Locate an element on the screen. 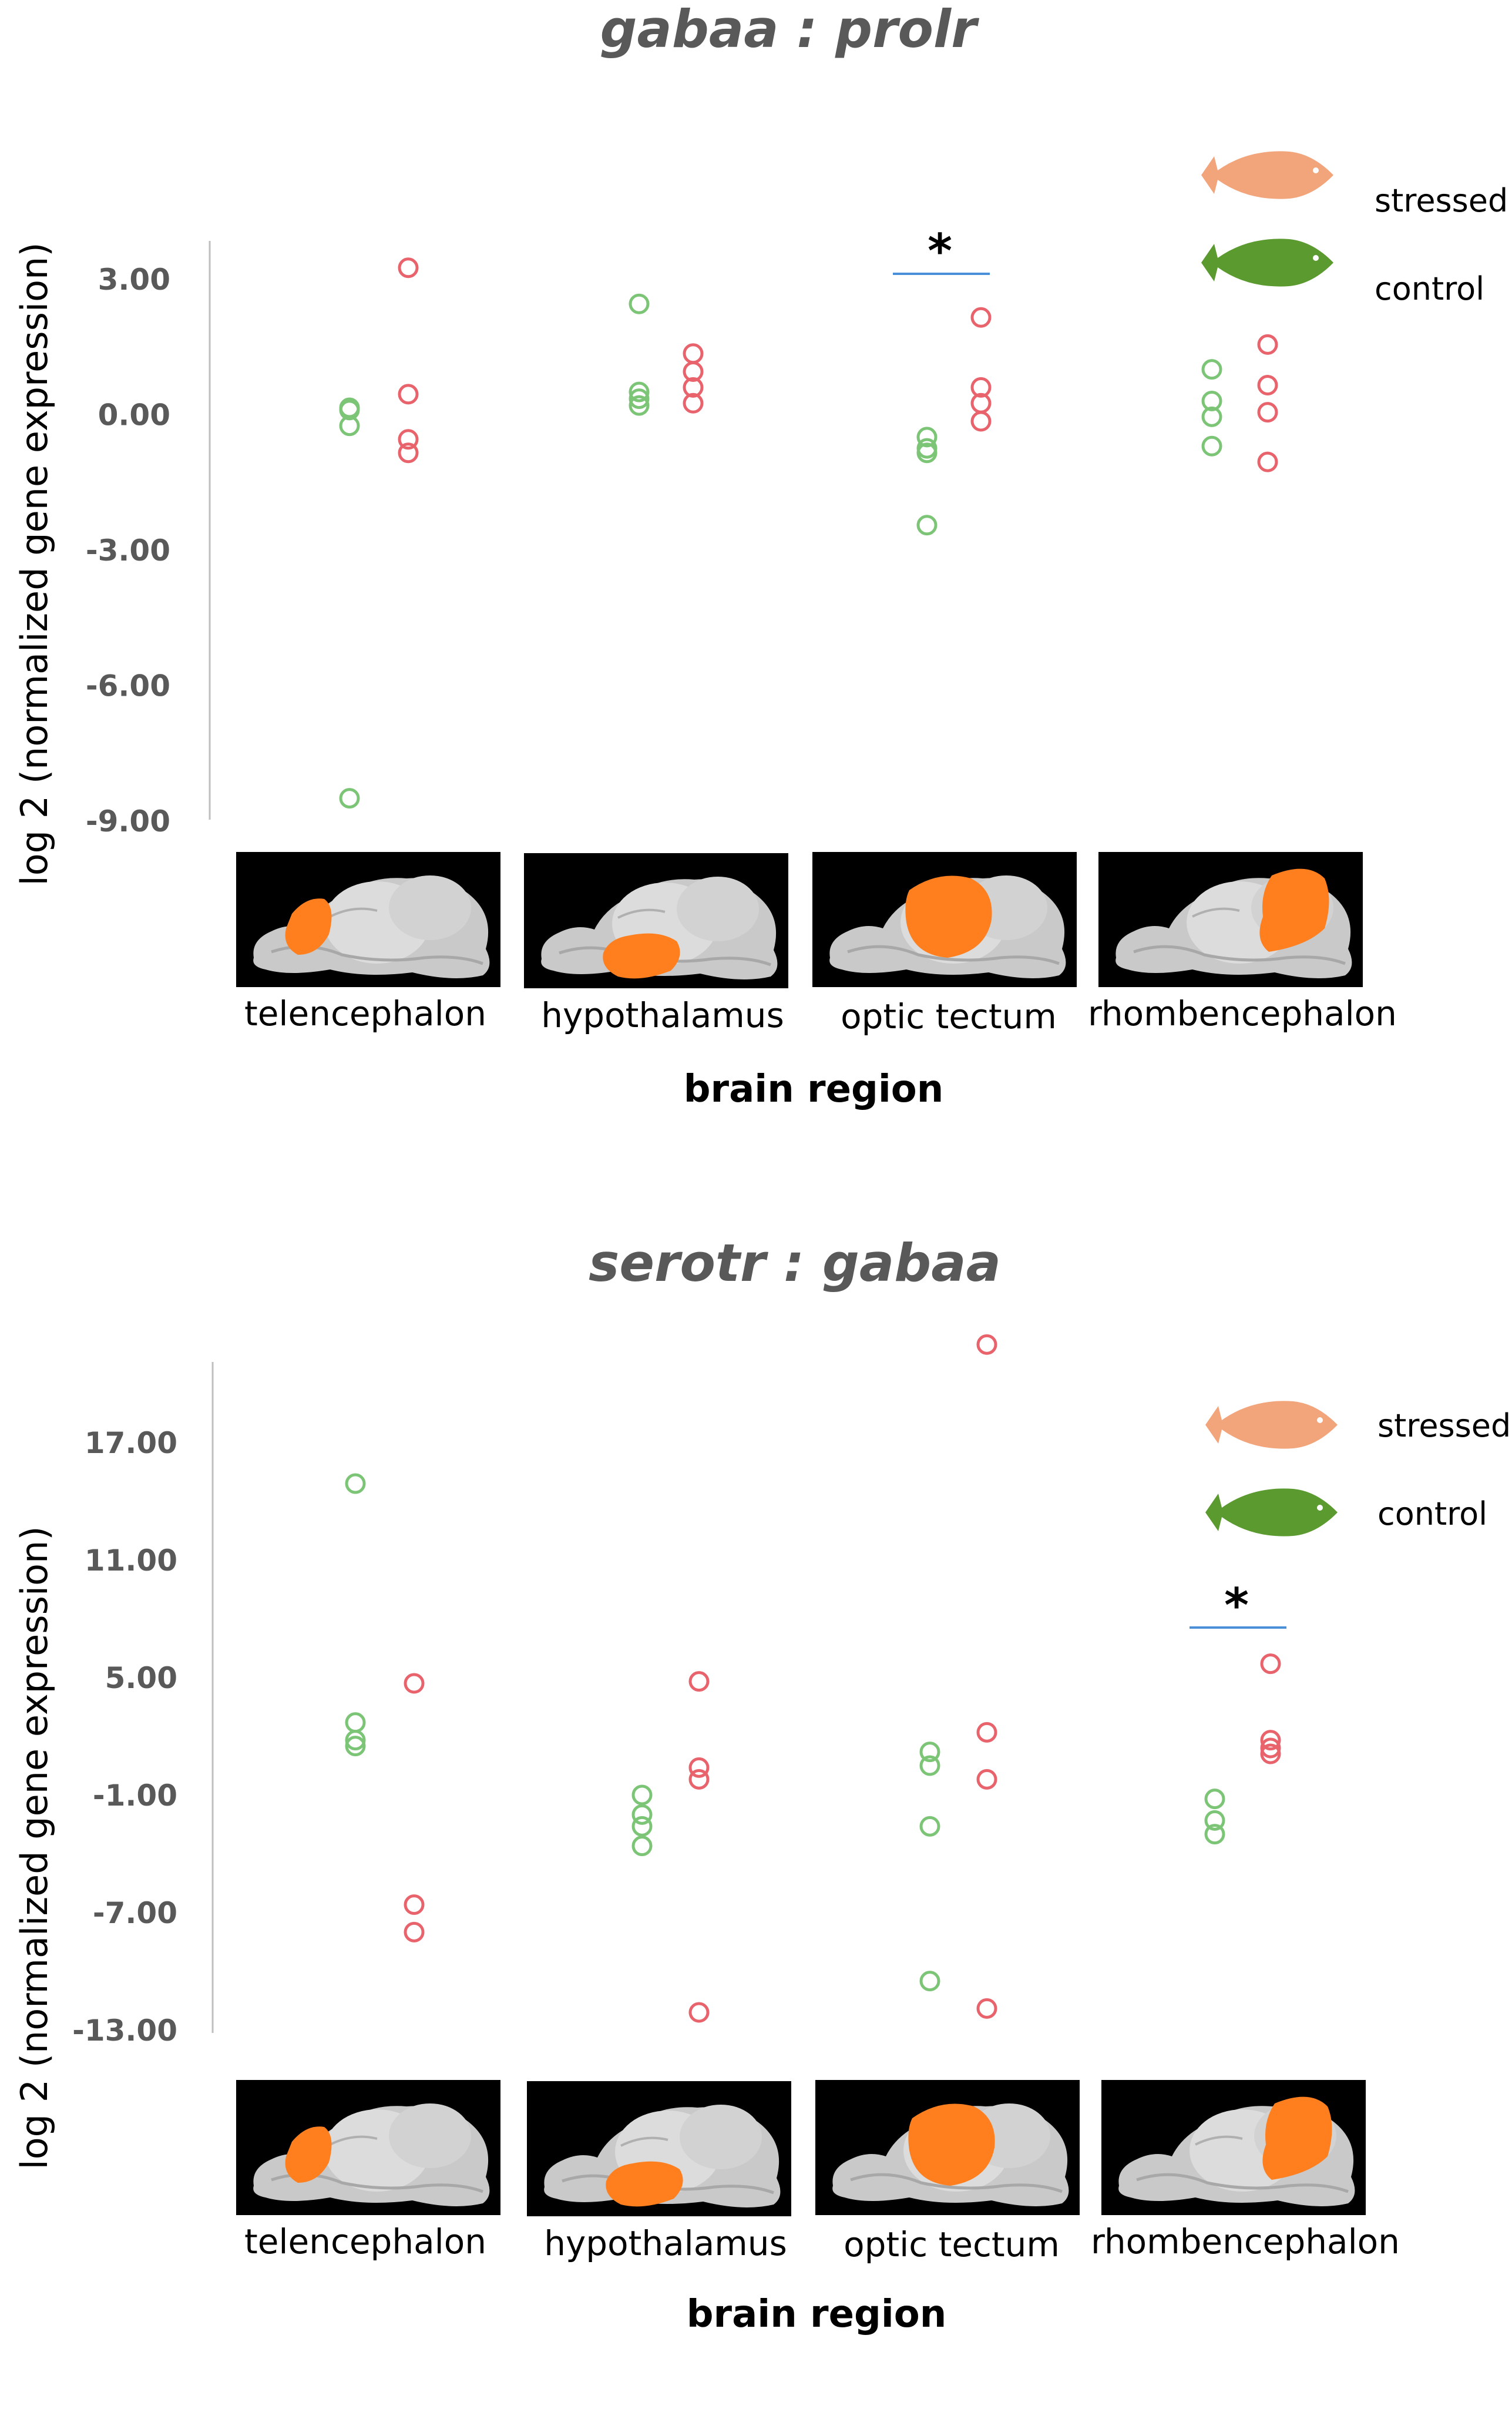 This screenshot has width=1512, height=2409. y-tick-label: -7.00 is located at coordinates (135, 1913).